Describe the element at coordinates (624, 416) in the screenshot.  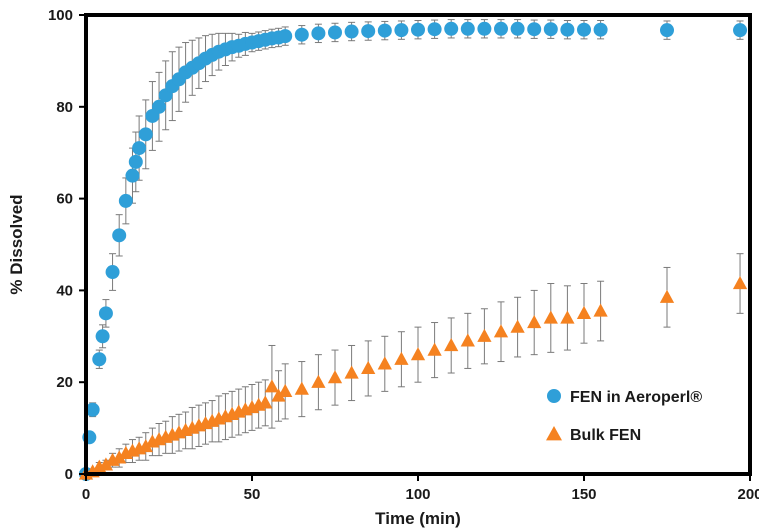
I see `legend: FEN in Aeroperl® Bulk FEN` at that location.